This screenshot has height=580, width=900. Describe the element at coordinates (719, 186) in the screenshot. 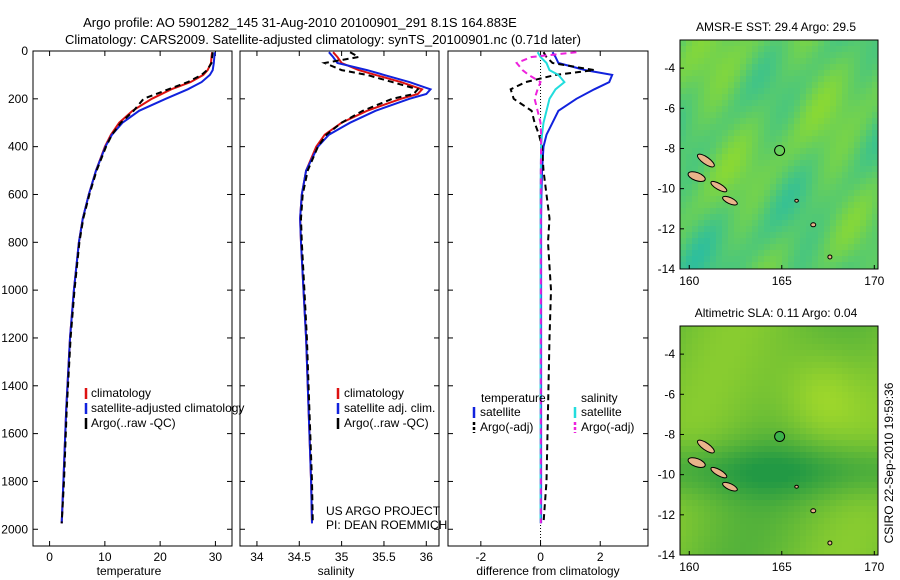

I see `sst-map-island` at that location.